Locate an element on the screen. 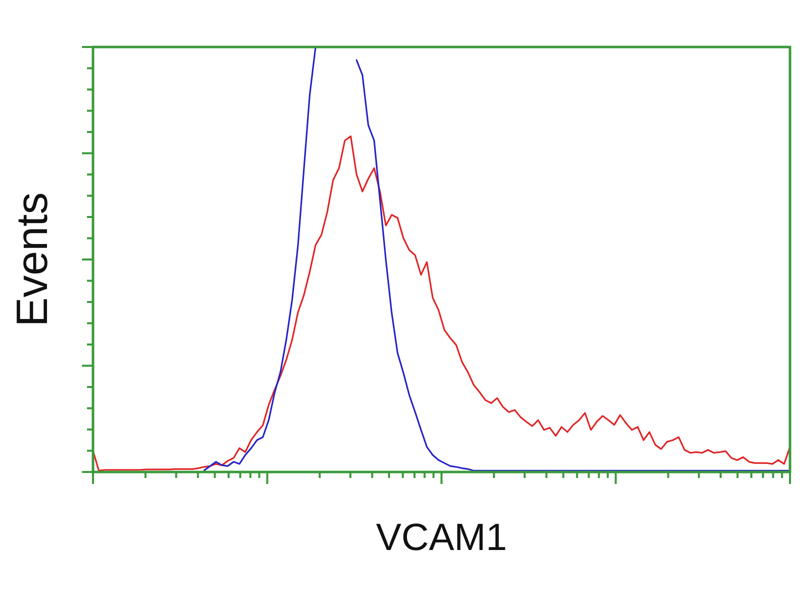 Image resolution: width=800 pixels, height=600 pixels. x-axis-title: VCAM1 is located at coordinates (441, 538).